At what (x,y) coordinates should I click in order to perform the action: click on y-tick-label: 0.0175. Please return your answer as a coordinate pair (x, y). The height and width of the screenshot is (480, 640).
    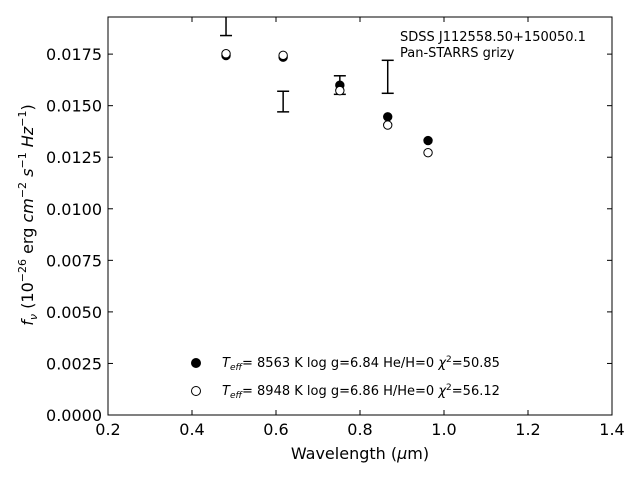
    Looking at the image, I should click on (74, 54).